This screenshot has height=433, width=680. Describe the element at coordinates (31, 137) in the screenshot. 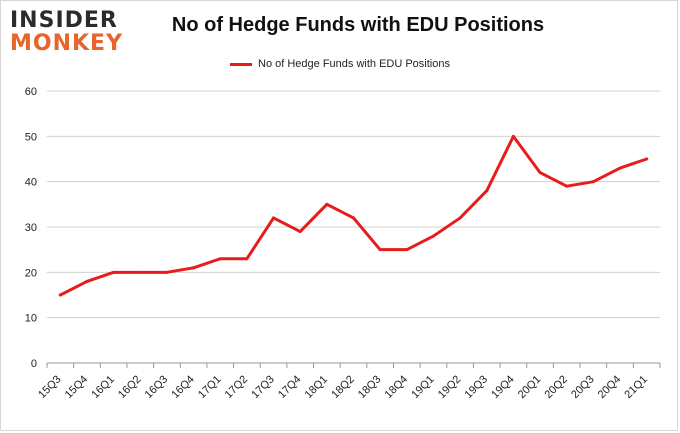

I see `y-tick-label: 50` at that location.